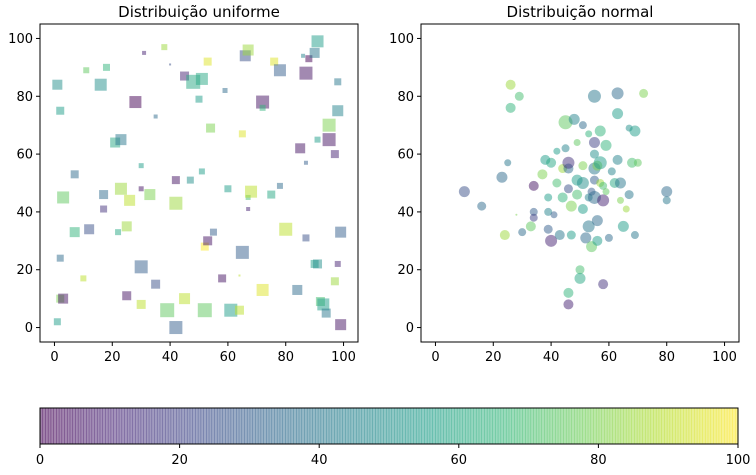 The height and width of the screenshot is (475, 756). What do you see at coordinates (203, 353) in the screenshot?
I see `uniform-x-axis: 0 20 40 60 80 100` at bounding box center [203, 353].